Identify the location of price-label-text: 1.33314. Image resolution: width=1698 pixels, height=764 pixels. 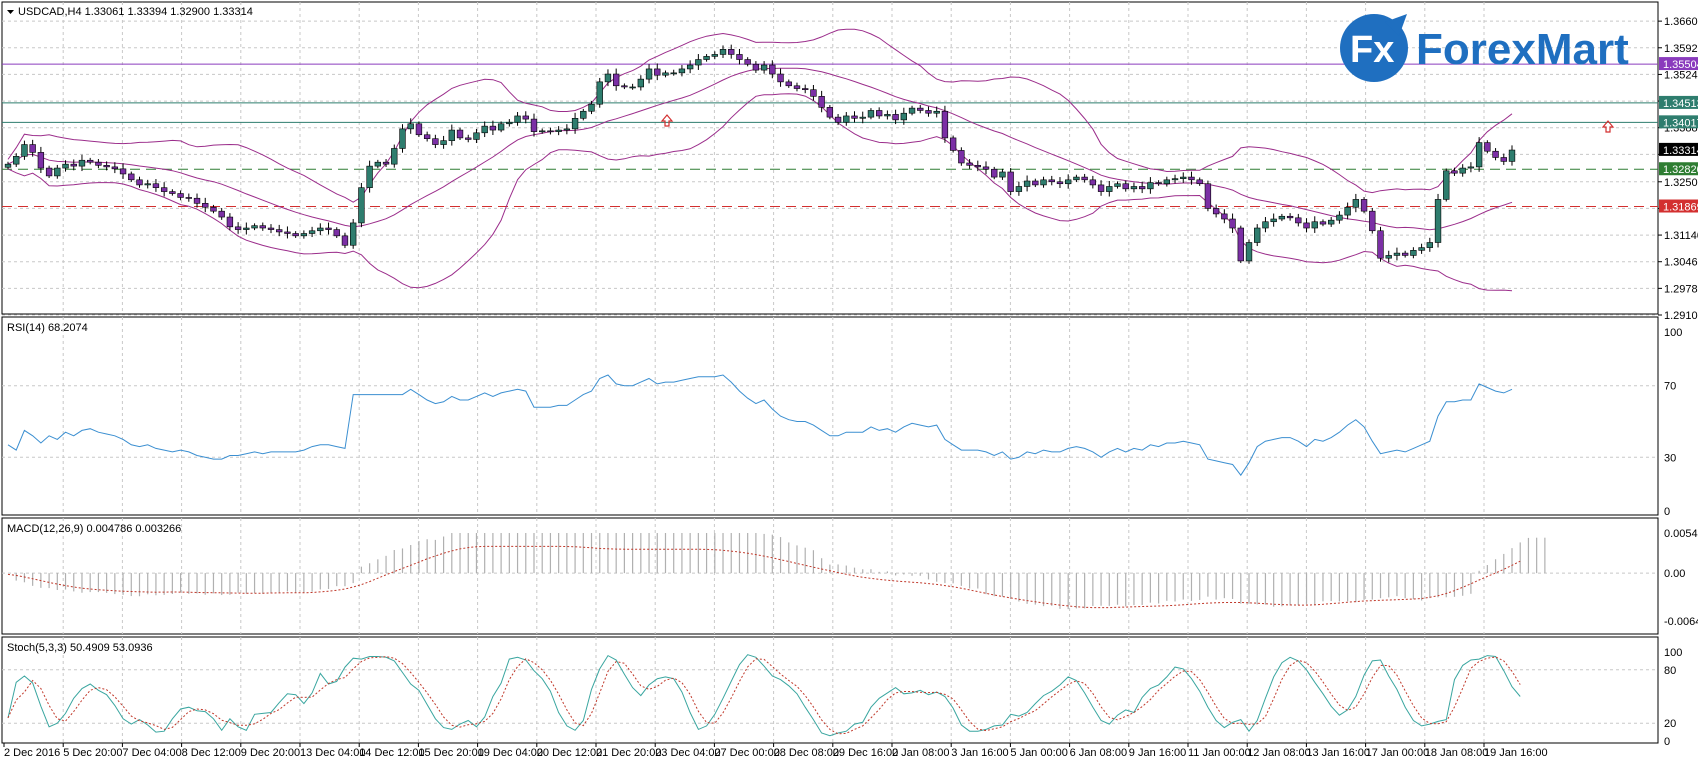
(1680, 151).